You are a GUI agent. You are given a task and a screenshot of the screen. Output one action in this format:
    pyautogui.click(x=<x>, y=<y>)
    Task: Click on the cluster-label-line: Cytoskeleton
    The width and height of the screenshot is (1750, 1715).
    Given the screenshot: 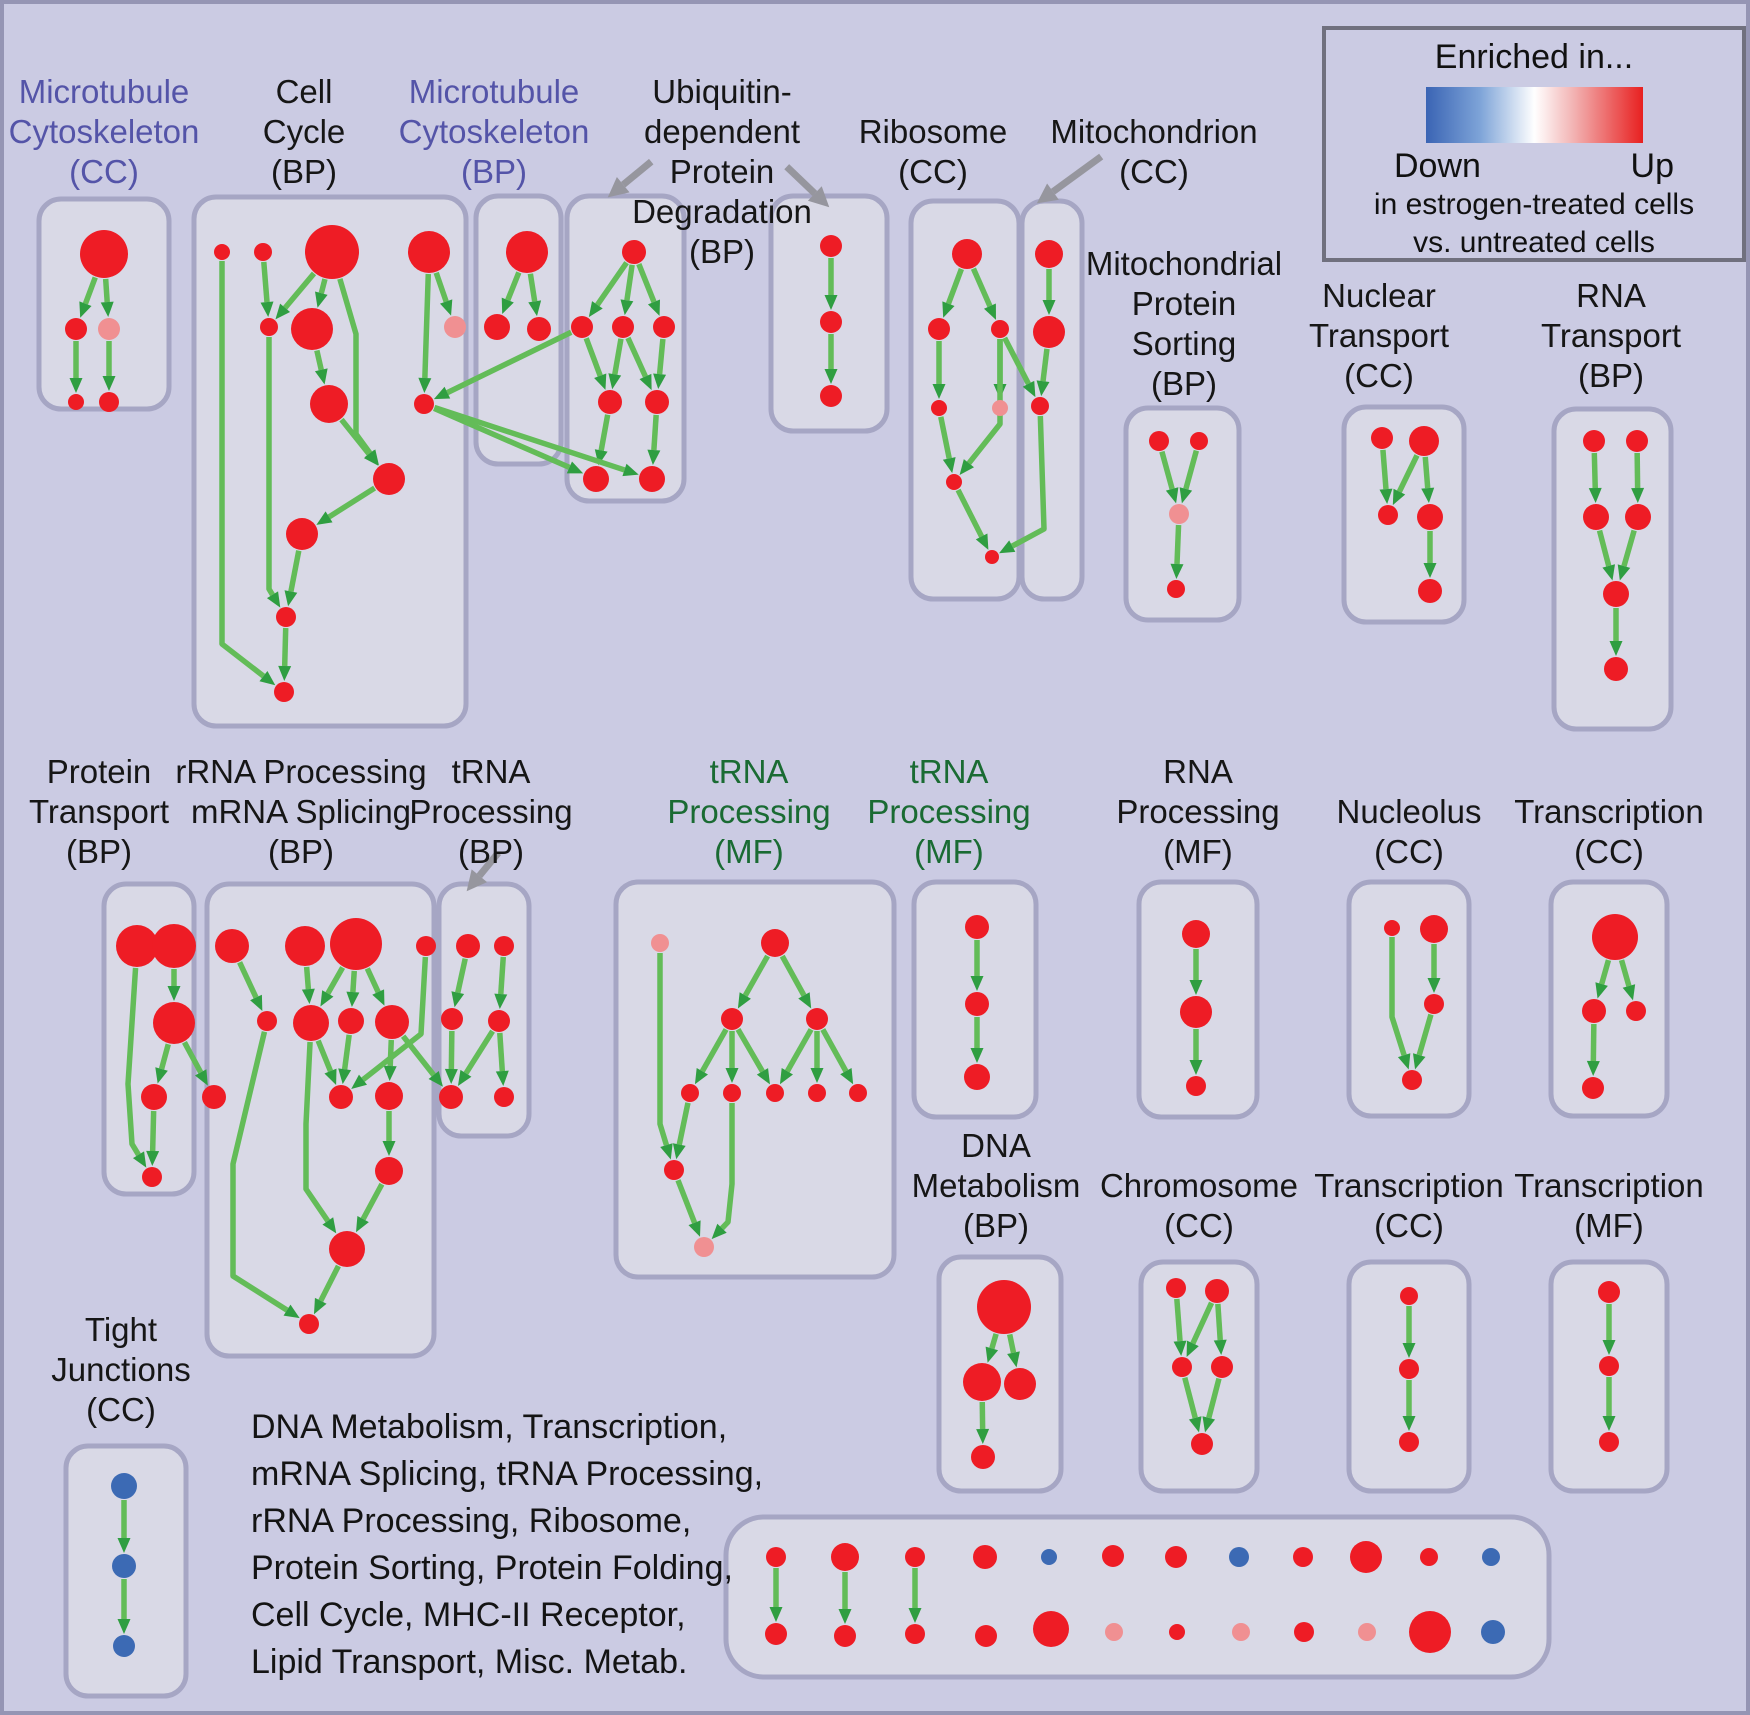 What is the action you would take?
    pyautogui.click(x=494, y=131)
    